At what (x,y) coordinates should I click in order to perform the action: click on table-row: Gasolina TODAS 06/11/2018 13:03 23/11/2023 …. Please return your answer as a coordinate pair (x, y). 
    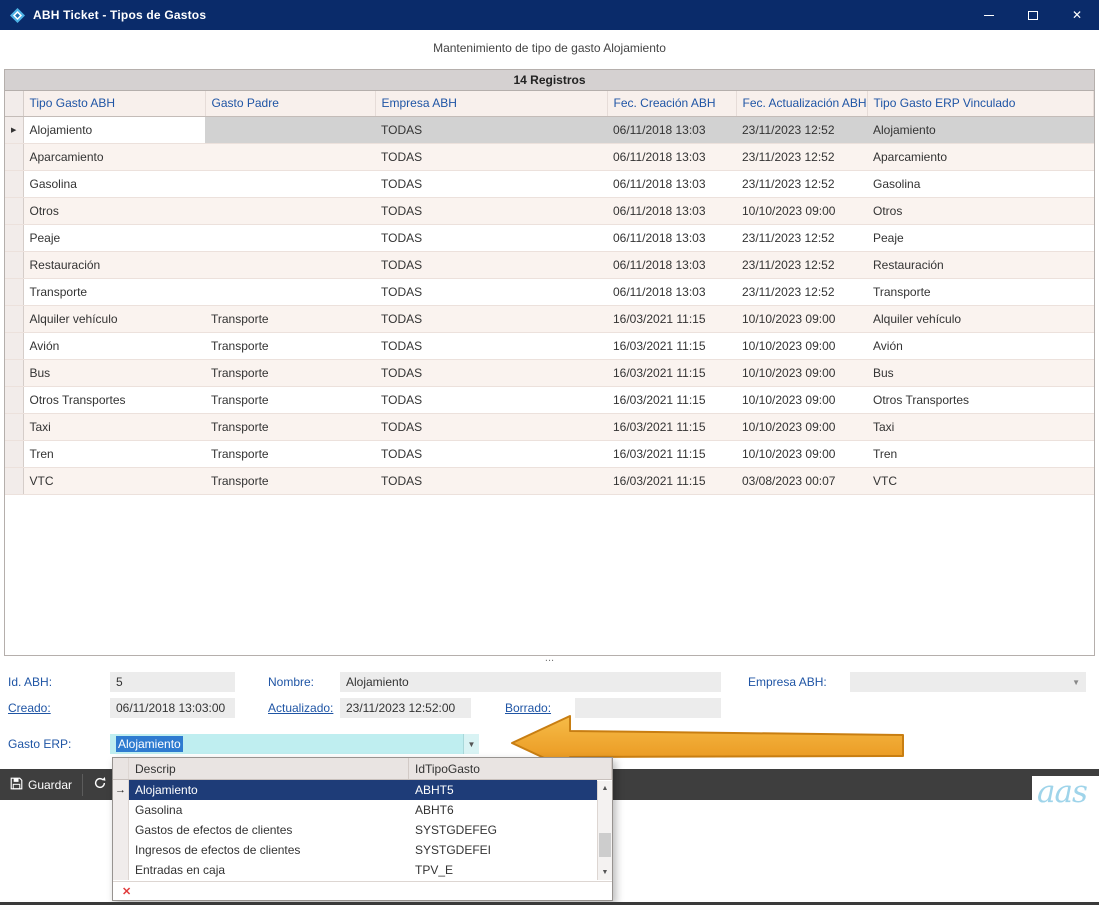
    Looking at the image, I should click on (549, 184).